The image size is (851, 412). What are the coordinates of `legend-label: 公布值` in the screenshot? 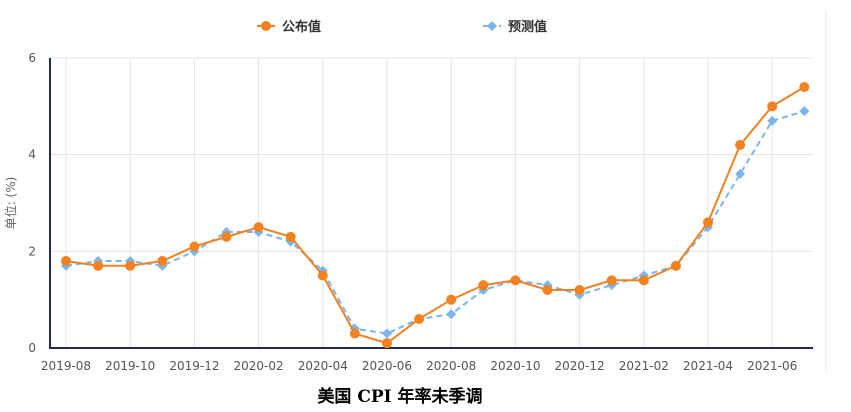 It's located at (301, 27).